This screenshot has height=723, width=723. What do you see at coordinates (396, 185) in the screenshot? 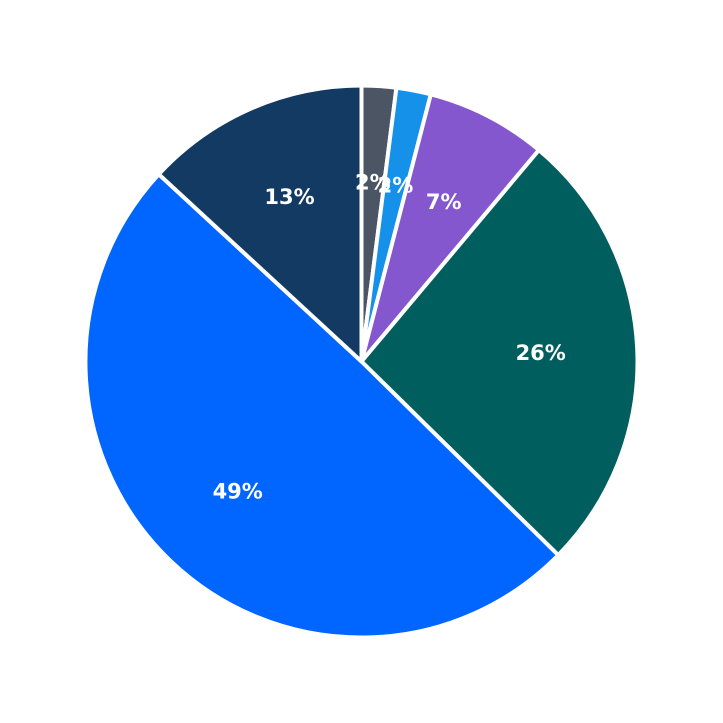
I see `pie-slice-label-1: 2%` at bounding box center [396, 185].